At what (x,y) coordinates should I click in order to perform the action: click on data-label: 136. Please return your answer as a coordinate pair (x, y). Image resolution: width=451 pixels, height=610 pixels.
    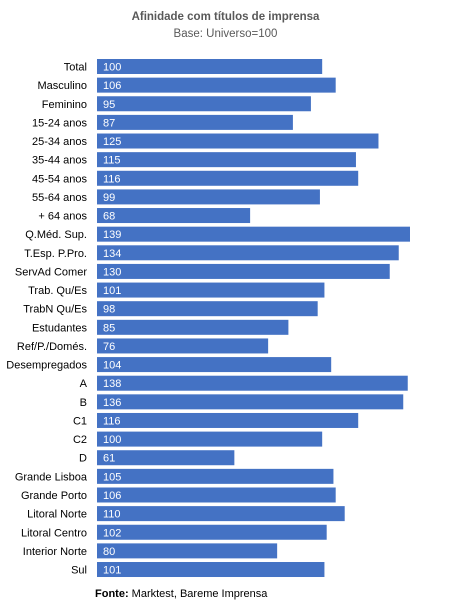
    Looking at the image, I should click on (112, 403).